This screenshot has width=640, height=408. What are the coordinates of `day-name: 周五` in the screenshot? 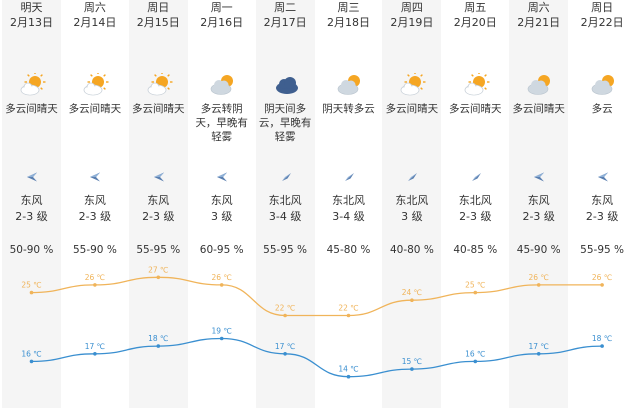 It's located at (475, 7).